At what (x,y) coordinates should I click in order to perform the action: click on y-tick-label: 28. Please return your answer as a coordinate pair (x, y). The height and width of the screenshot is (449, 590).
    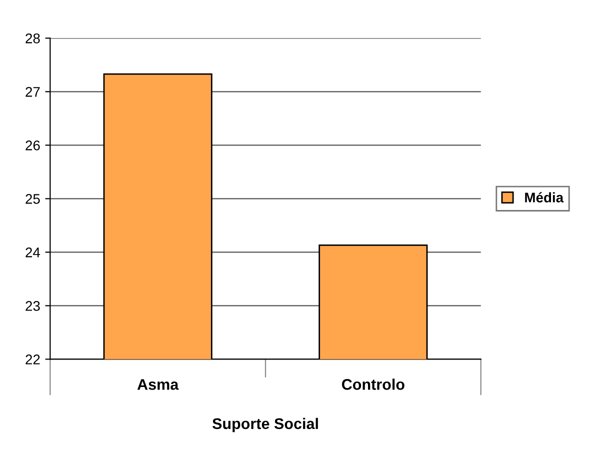
    Looking at the image, I should click on (33, 39).